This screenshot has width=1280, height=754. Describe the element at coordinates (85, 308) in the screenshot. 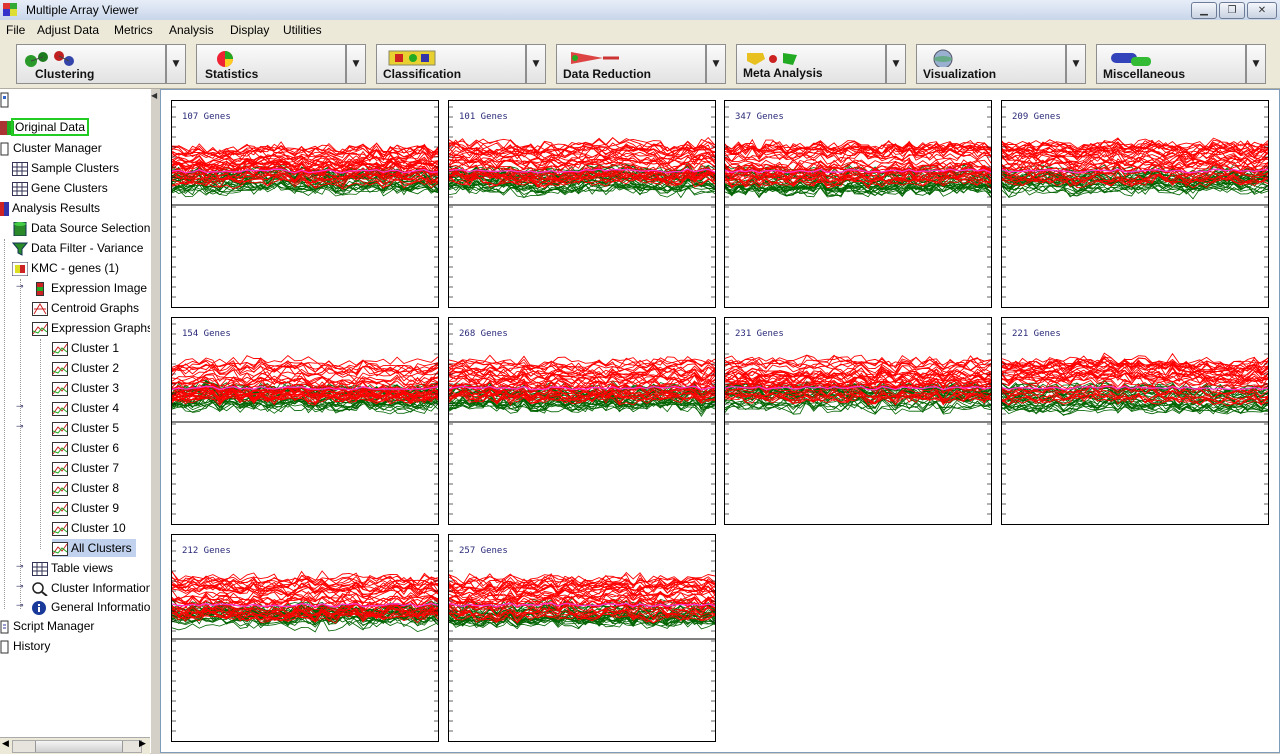

I see `tree-centroid-graphs: Centroid Graphs` at that location.